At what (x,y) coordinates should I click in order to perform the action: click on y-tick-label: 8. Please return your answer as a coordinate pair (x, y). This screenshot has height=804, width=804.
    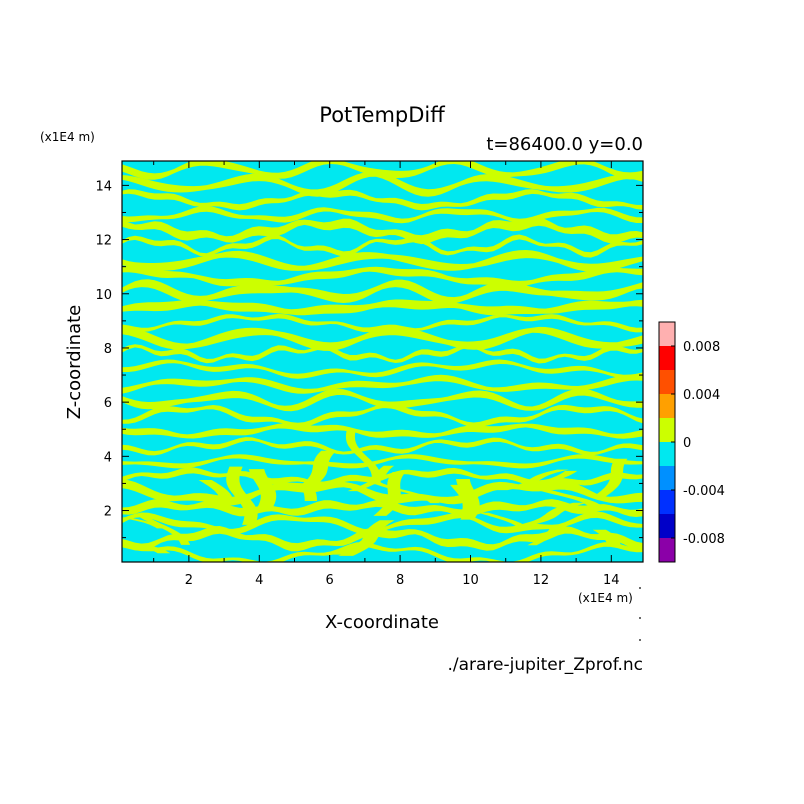
    Looking at the image, I should click on (108, 349).